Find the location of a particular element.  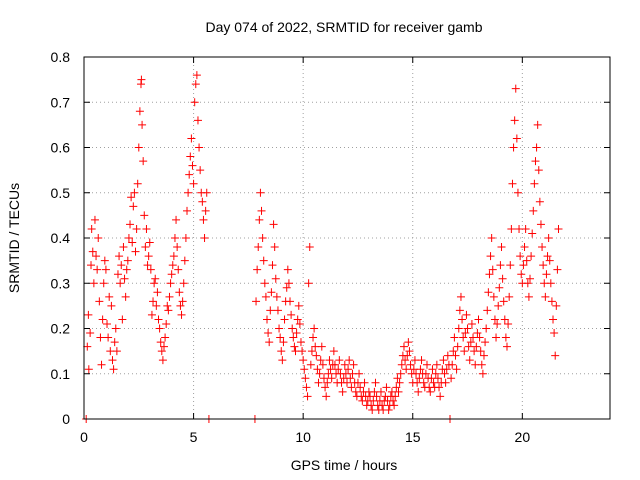

y-axis-title: SRMTID / TECUs is located at coordinates (14, 238).